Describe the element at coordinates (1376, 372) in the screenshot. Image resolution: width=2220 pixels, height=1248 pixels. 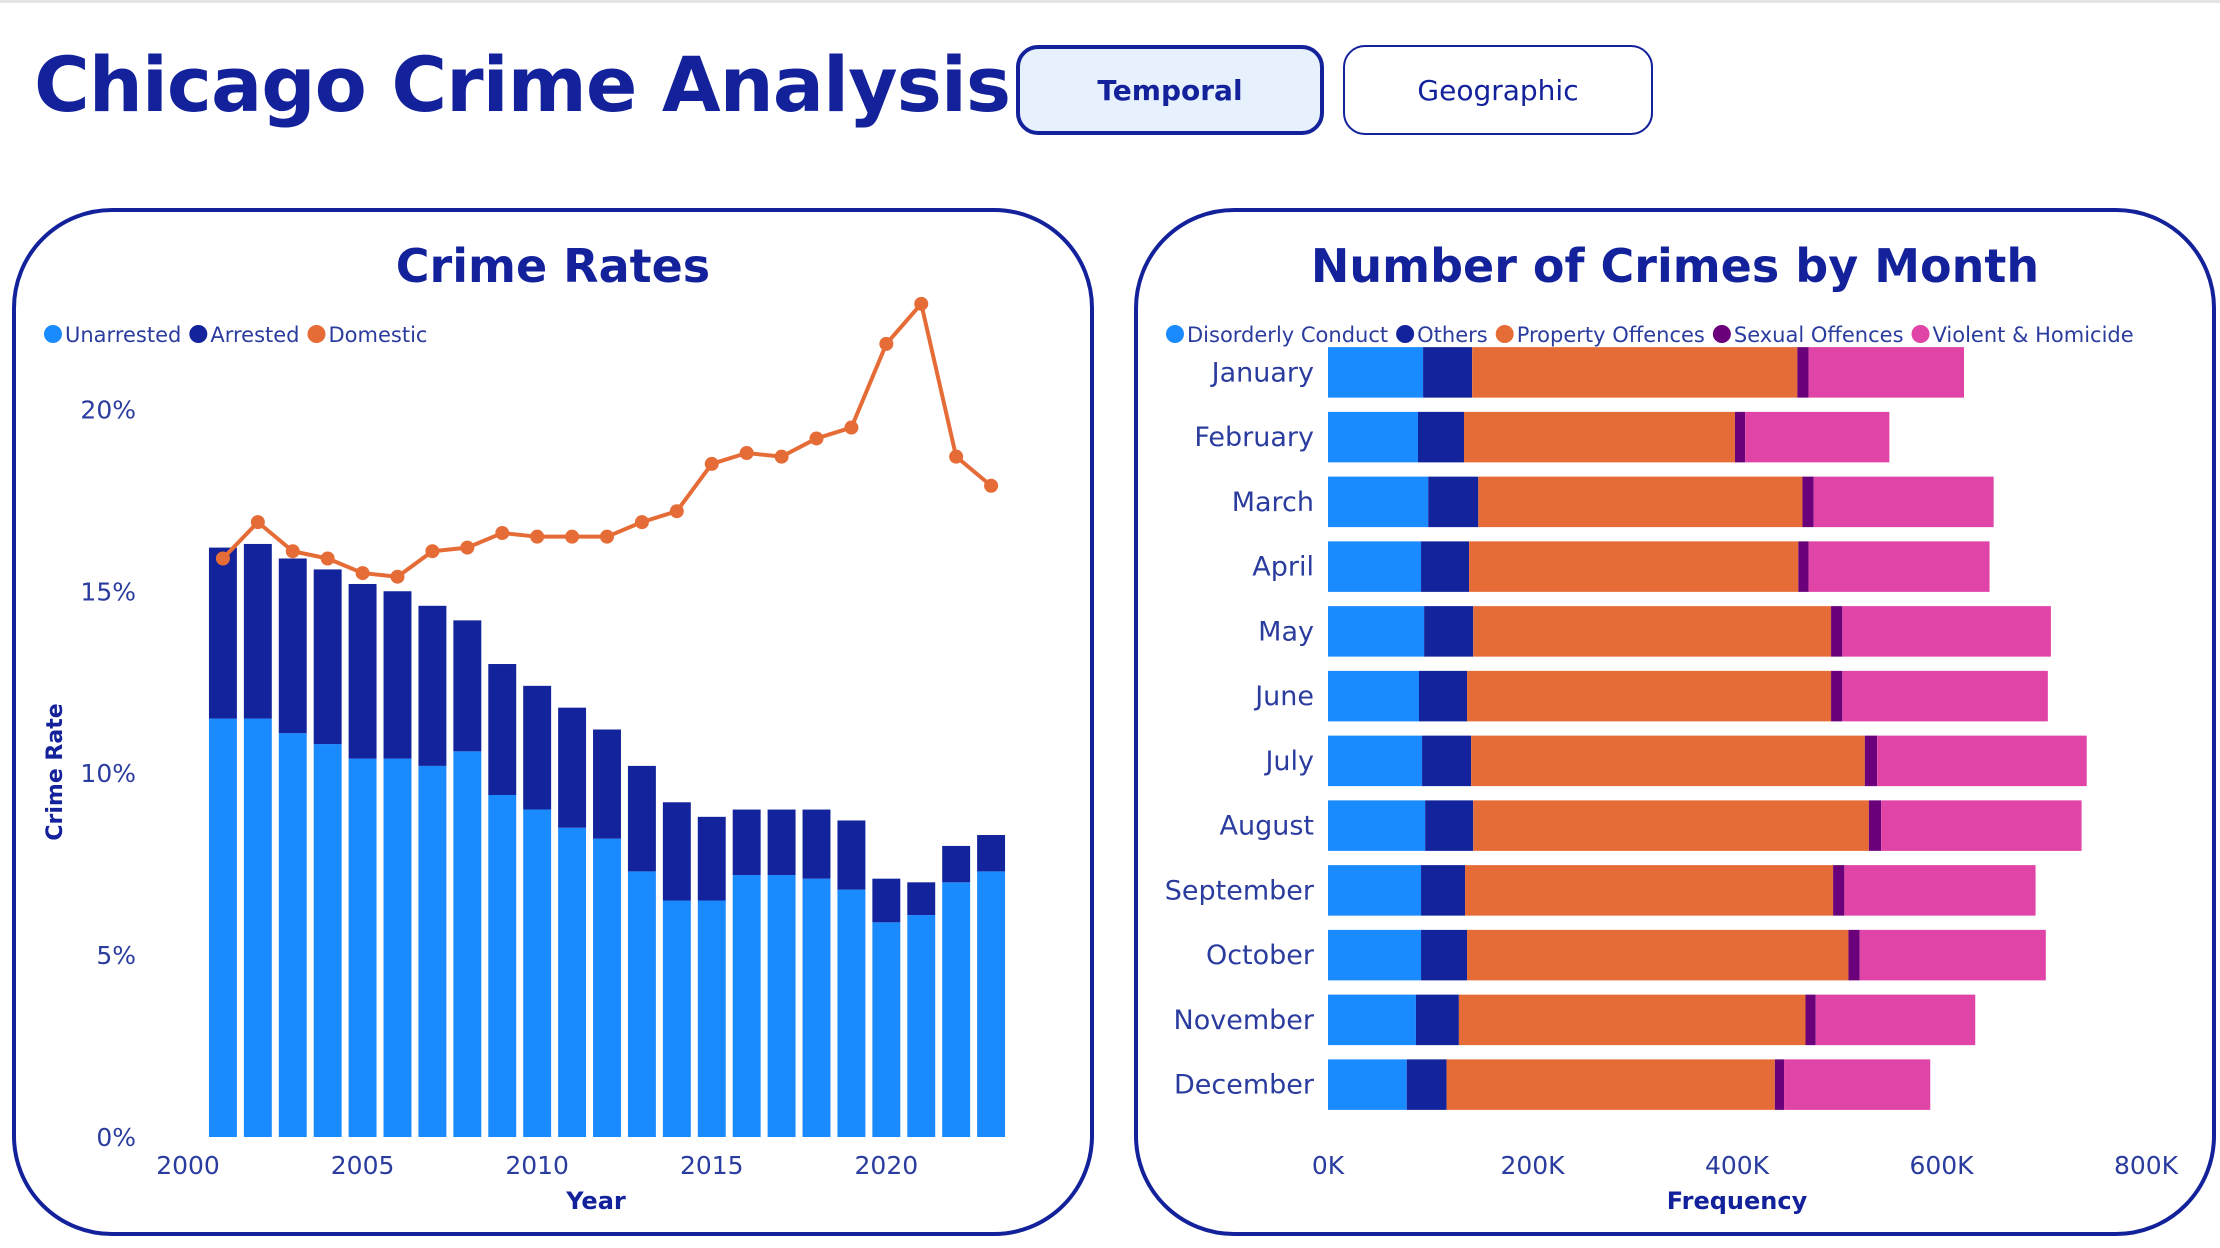
I see `bar-disorderly-conduct-january` at that location.